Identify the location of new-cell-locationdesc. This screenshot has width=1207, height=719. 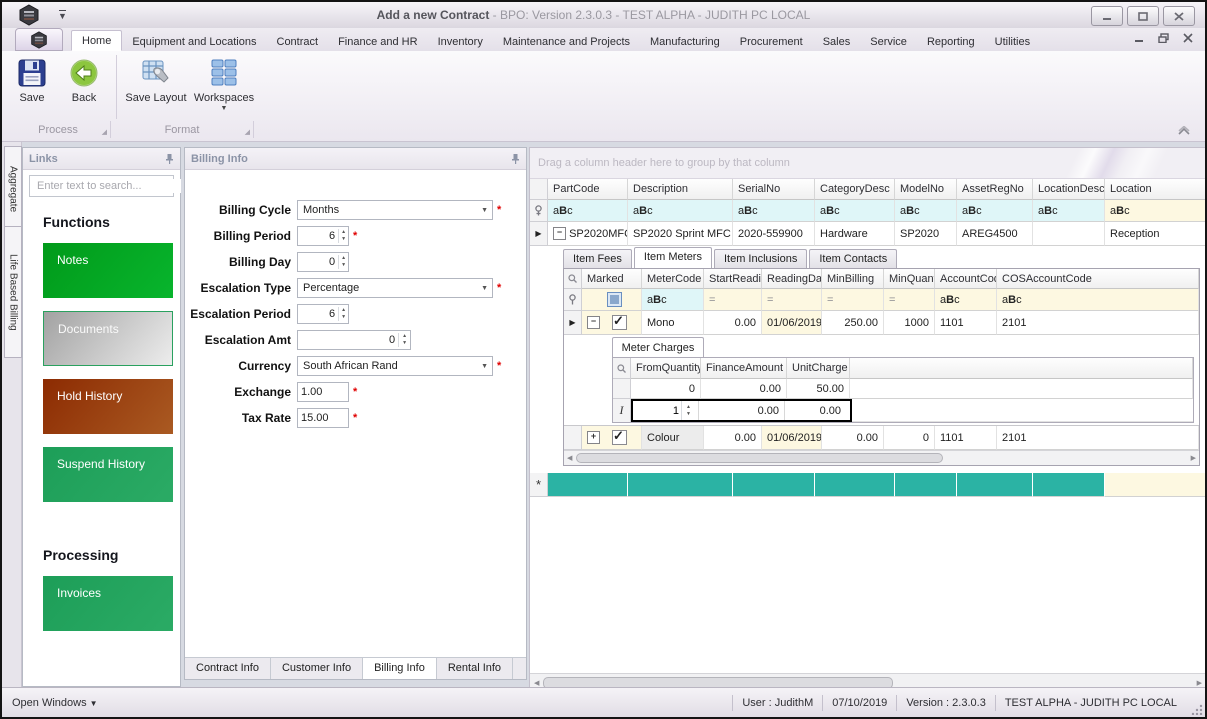
(1069, 485).